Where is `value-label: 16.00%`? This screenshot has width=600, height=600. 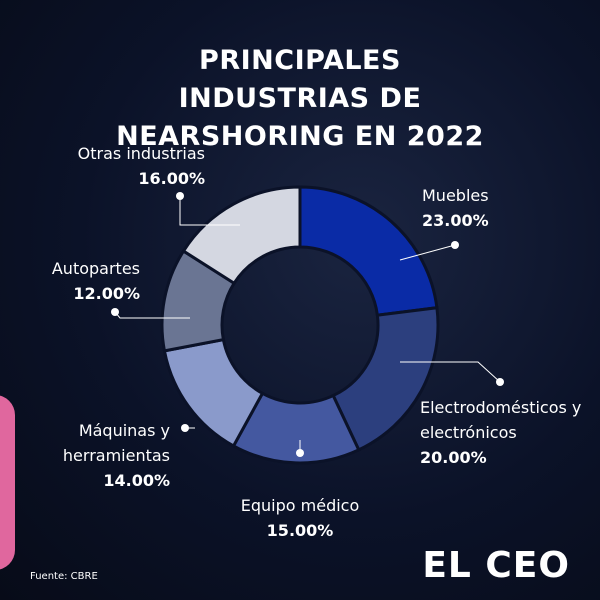
value-label: 16.00% is located at coordinates (171, 178).